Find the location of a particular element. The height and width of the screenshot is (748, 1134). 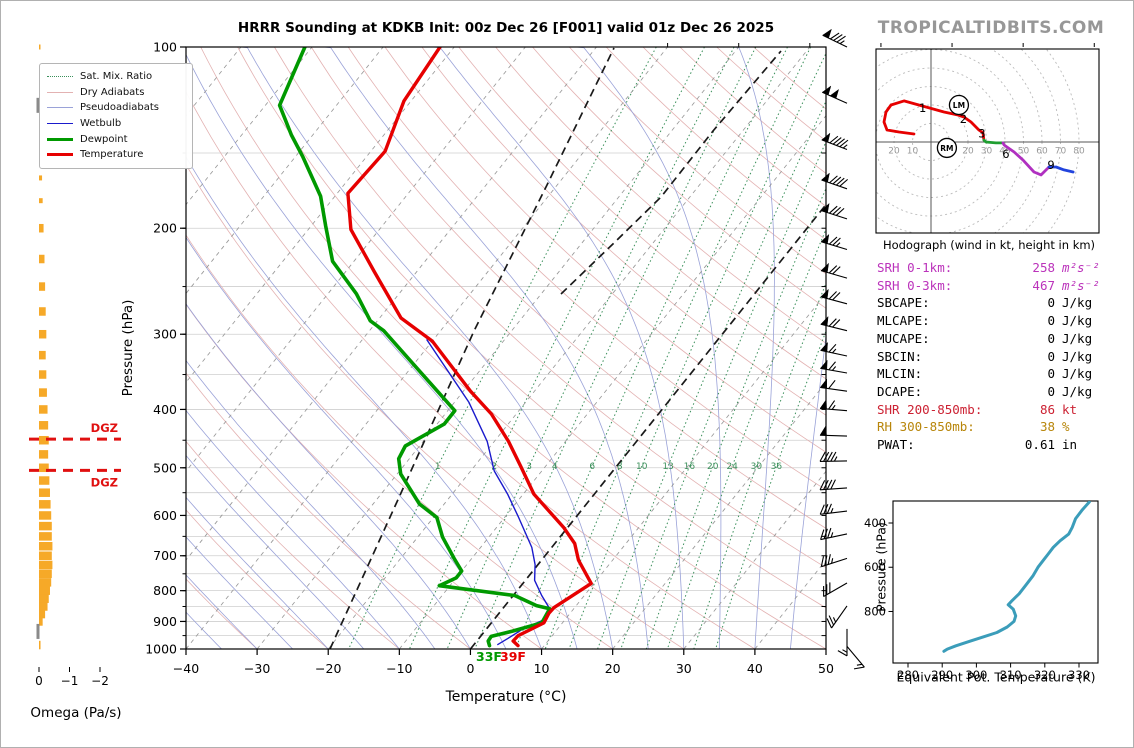

omega-tick-label: −1 is located at coordinates (70, 681).